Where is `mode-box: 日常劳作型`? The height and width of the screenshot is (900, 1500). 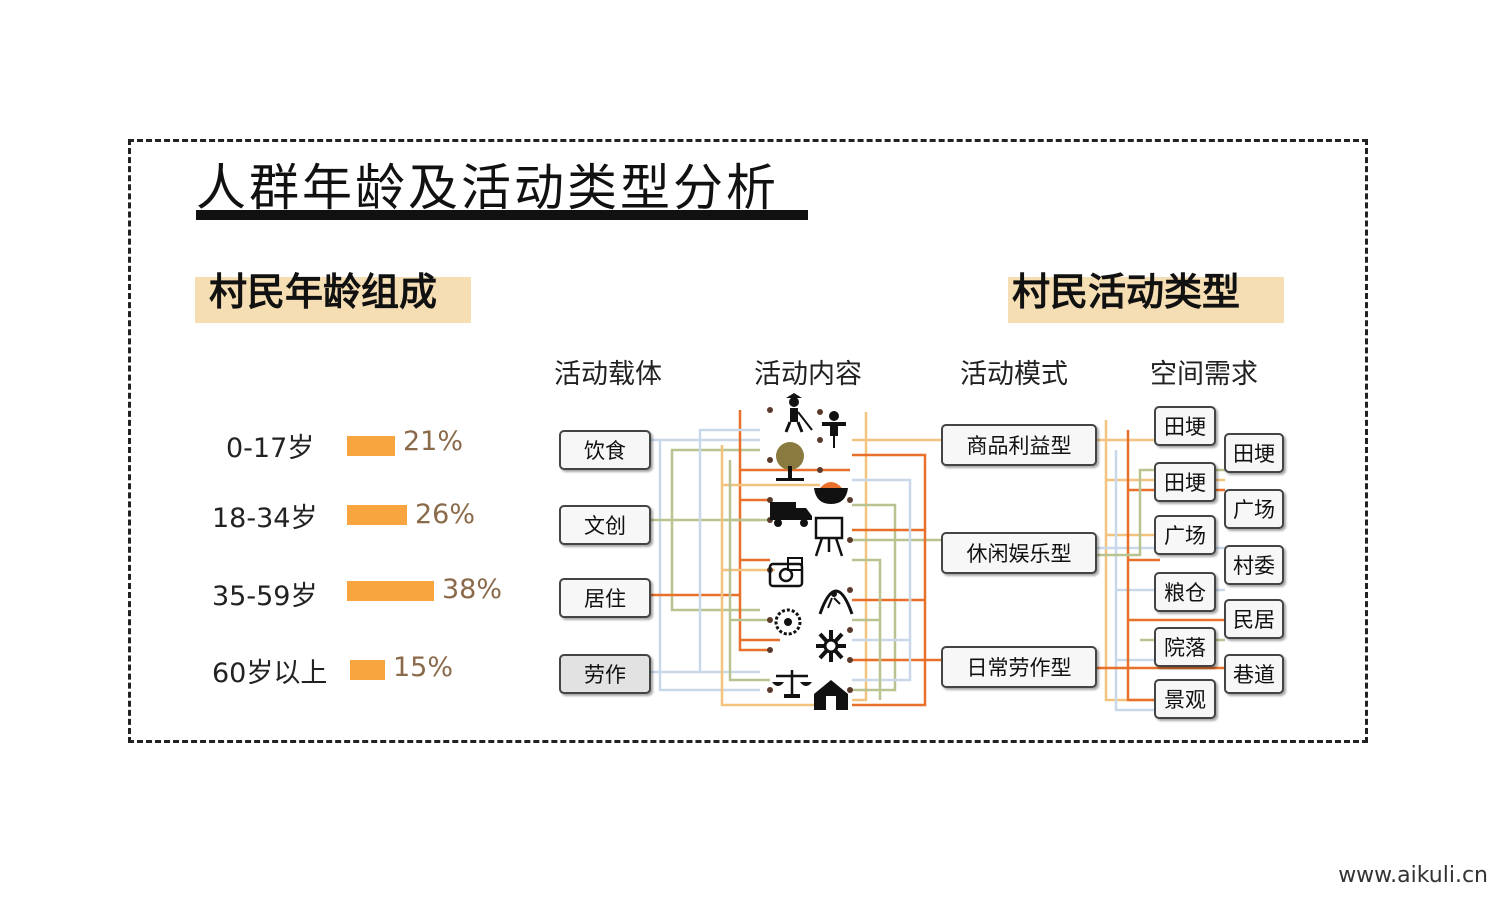
mode-box: 日常劳作型 is located at coordinates (1019, 667).